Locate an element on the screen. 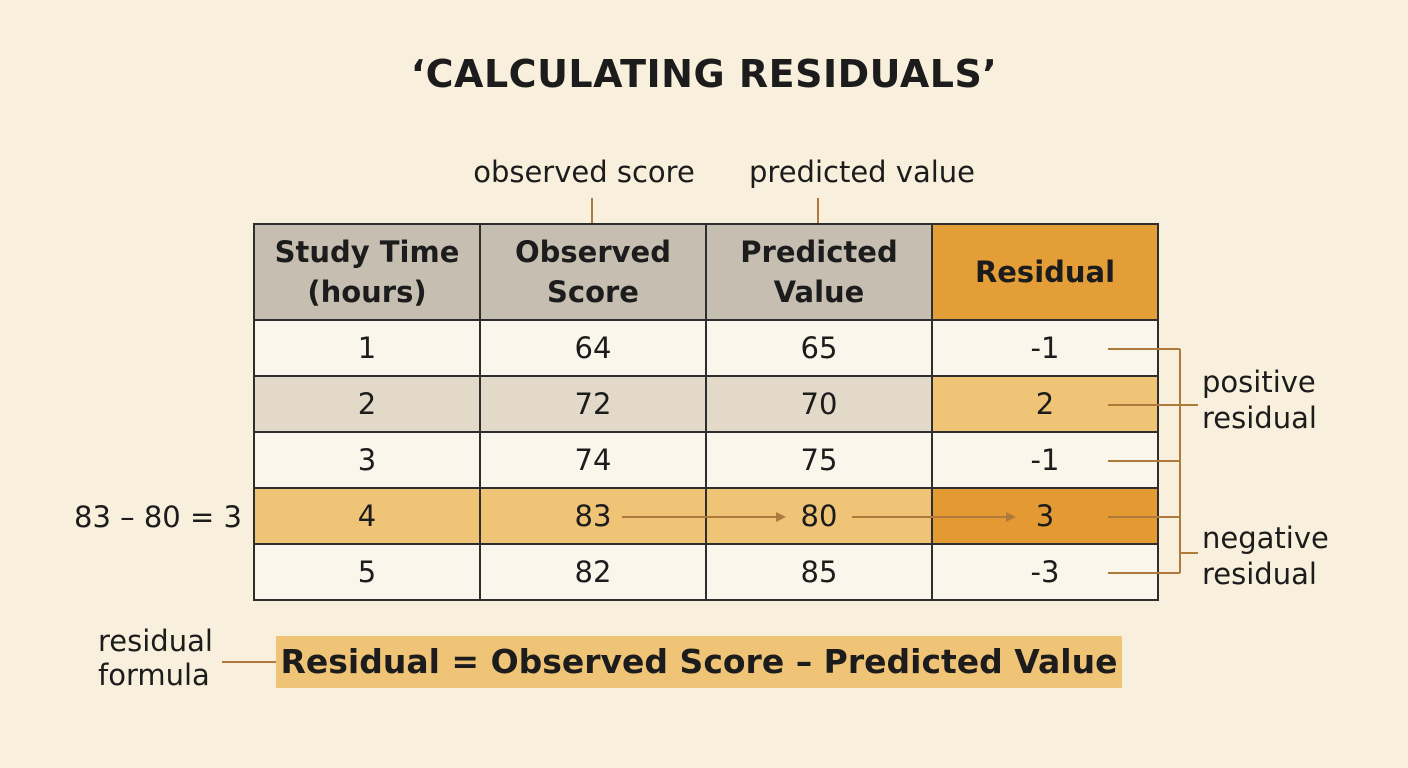  positive-label-line2: residual is located at coordinates (1259, 418).